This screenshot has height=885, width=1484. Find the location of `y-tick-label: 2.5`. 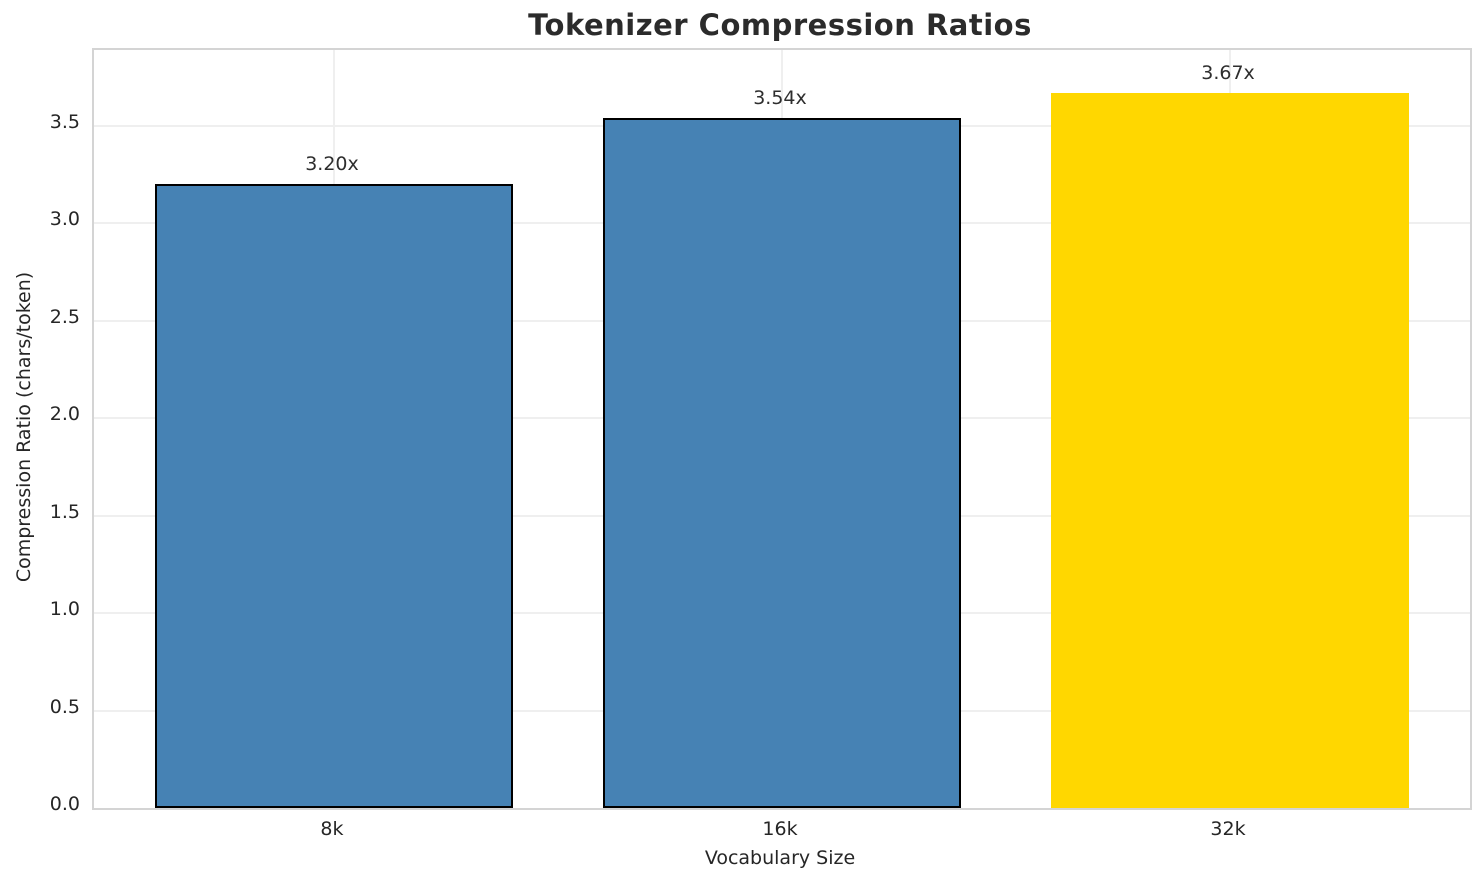

y-tick-label: 2.5 is located at coordinates (64, 316).